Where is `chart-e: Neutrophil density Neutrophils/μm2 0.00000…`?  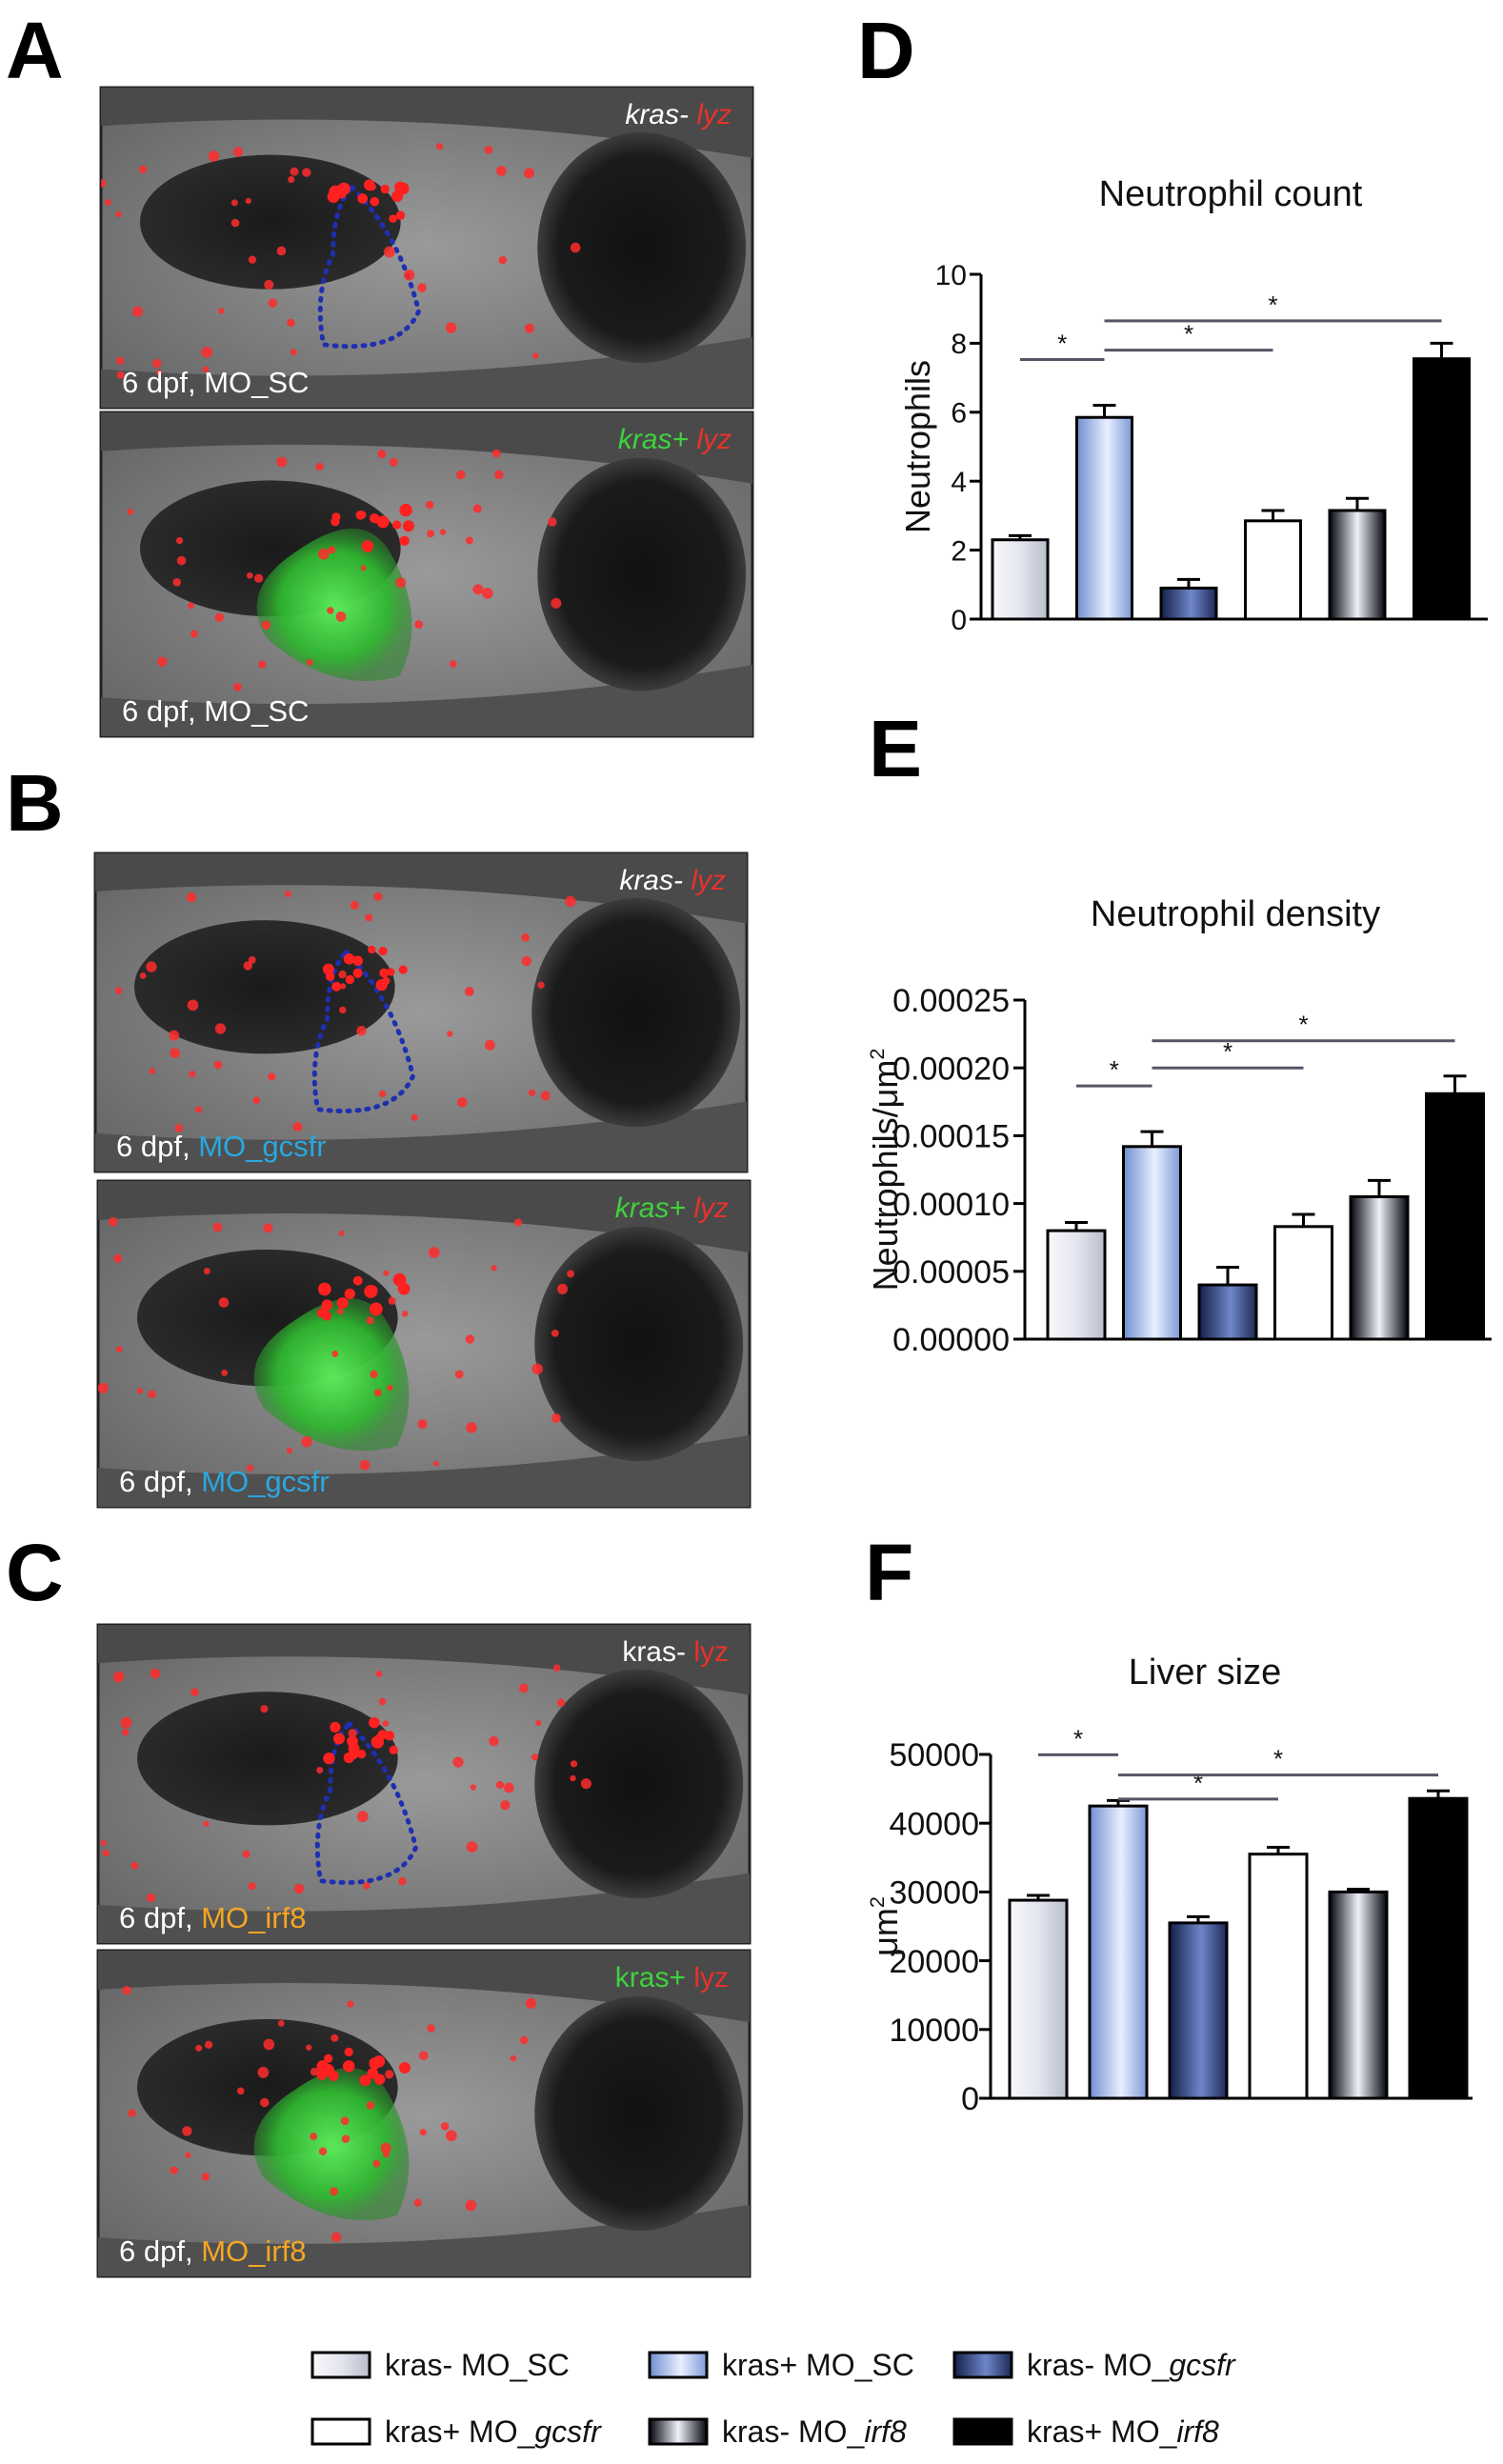 chart-e: Neutrophil density Neutrophils/μm2 0.00000… is located at coordinates (1178, 1126).